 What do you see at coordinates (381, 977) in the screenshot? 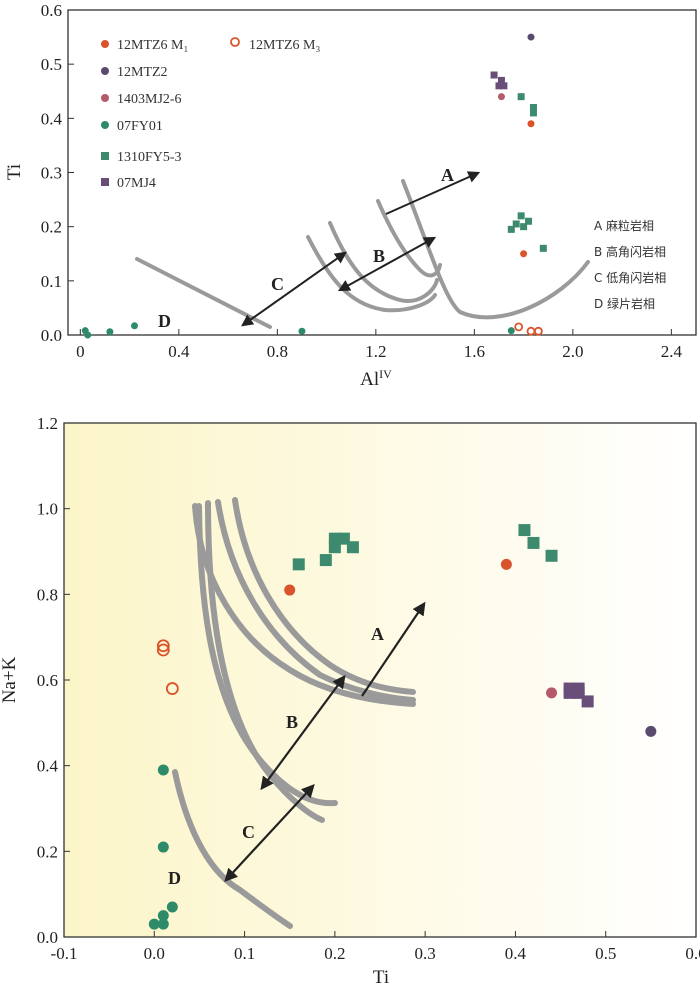
I see `bottom-x-axis-label: Ti` at bounding box center [381, 977].